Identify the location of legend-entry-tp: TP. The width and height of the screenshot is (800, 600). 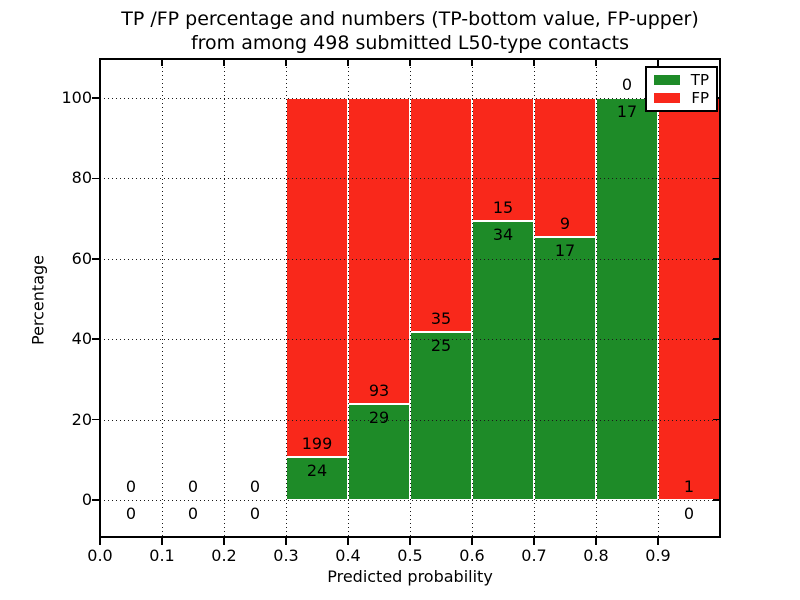
(681, 80).